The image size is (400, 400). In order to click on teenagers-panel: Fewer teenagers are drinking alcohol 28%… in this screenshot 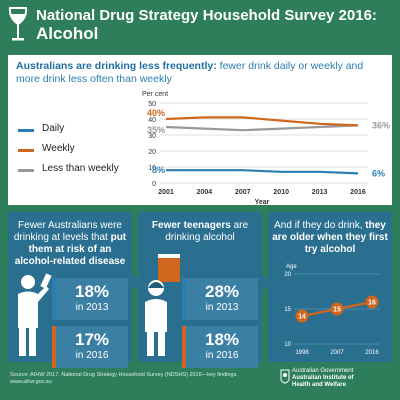, I will do `click(200, 290)`.